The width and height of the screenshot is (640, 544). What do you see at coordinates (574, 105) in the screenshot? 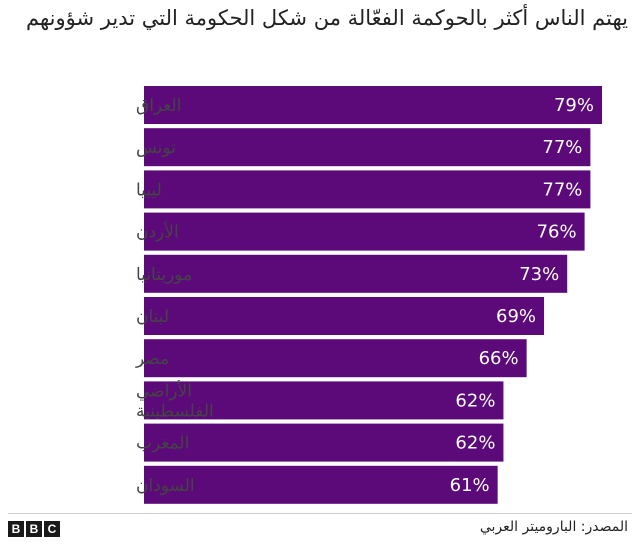
I see `value-label-0: 79%` at bounding box center [574, 105].